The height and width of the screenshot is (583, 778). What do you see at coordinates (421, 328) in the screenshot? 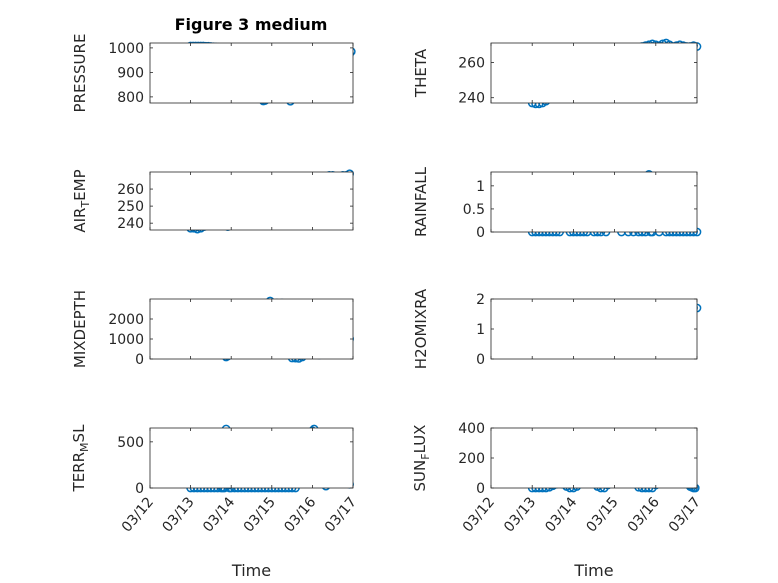
I see `y-axis-label: H2OMIXRA` at bounding box center [421, 328].